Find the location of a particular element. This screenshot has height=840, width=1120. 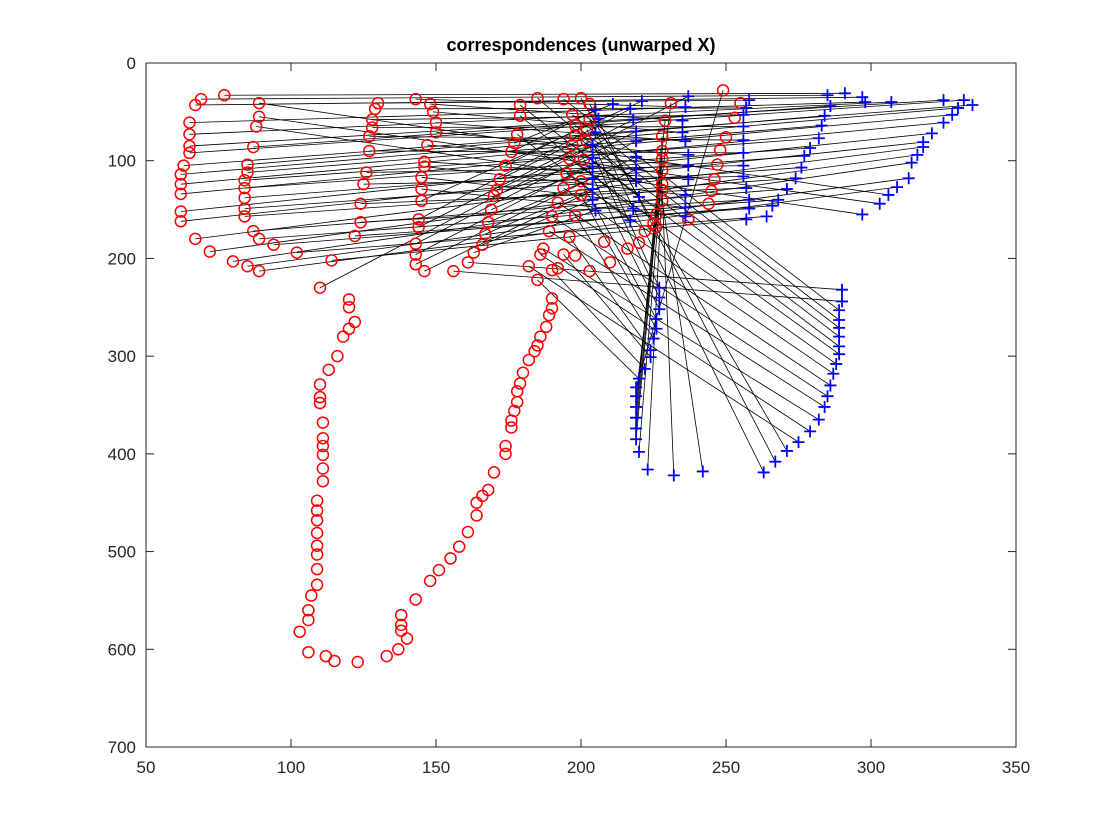

y-tick-label: 500 is located at coordinates (122, 552).